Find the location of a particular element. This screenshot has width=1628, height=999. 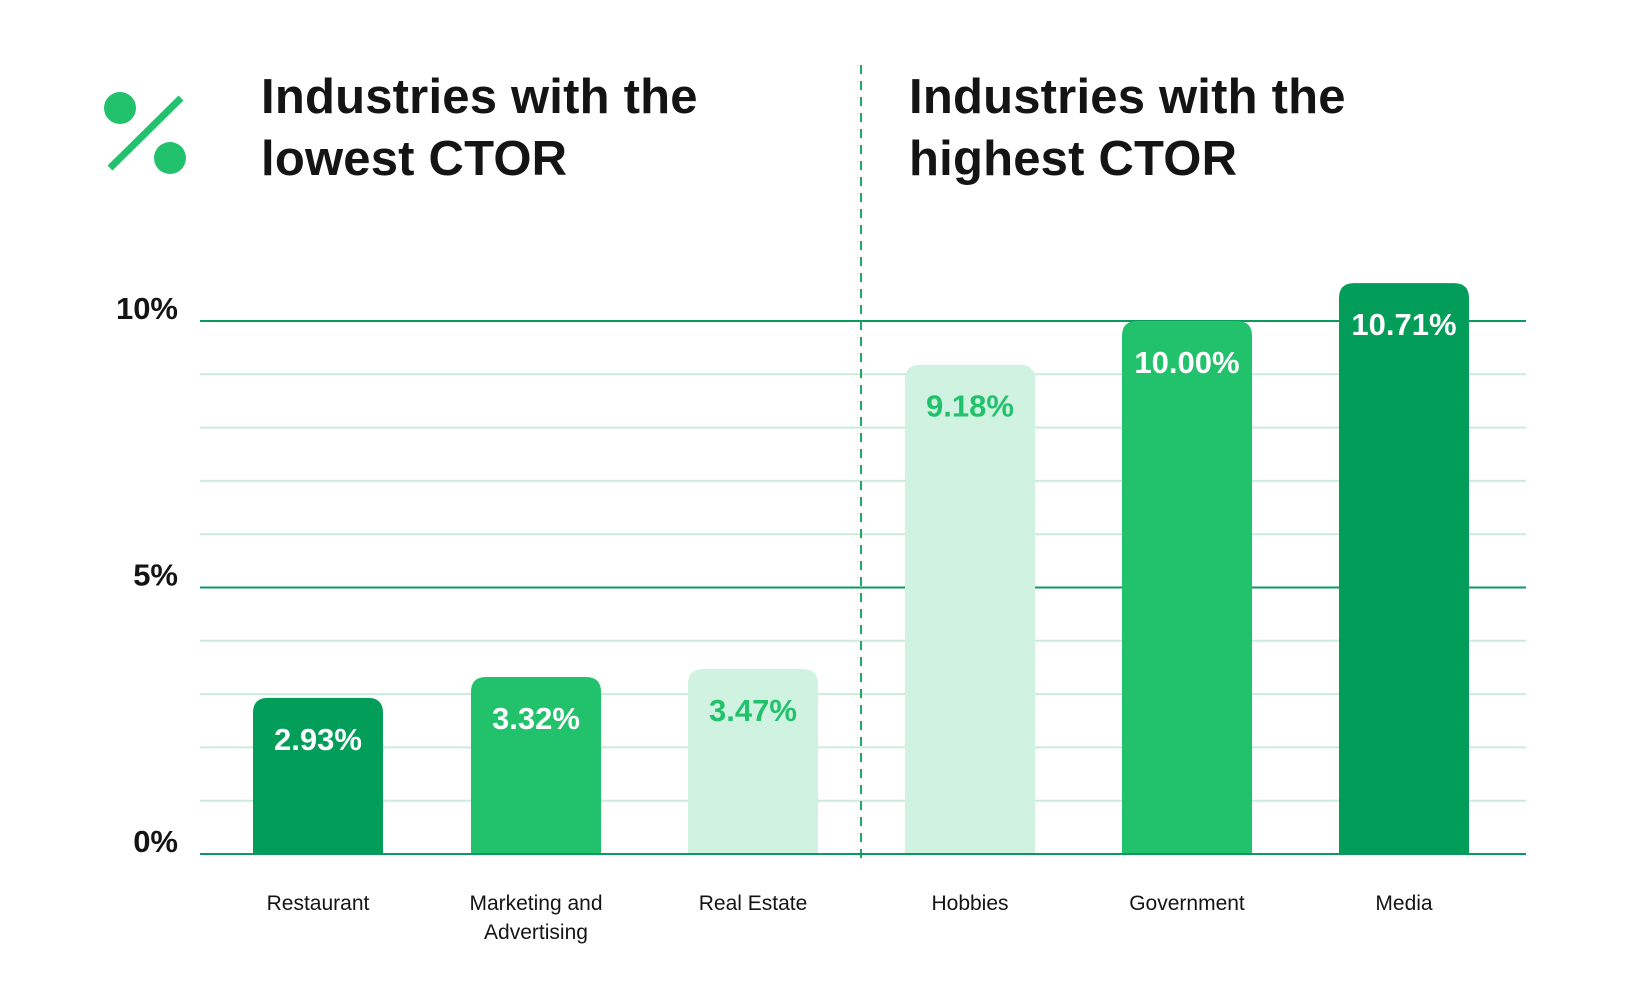

bar-restaurant is located at coordinates (318, 775).